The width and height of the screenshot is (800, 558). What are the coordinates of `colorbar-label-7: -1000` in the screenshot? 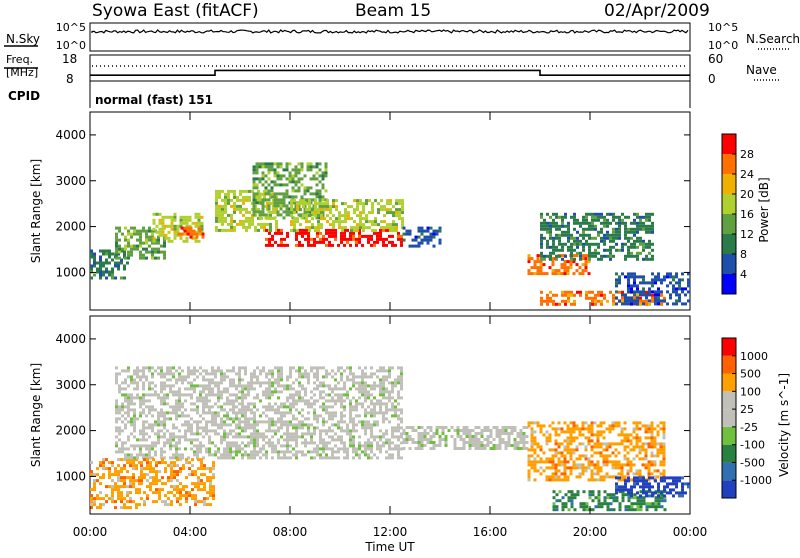 It's located at (756, 480).